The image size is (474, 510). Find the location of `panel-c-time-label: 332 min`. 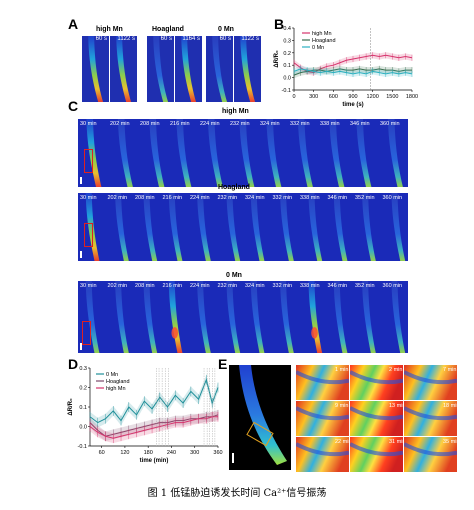

panel-c-time-label: 332 min is located at coordinates (300, 124).